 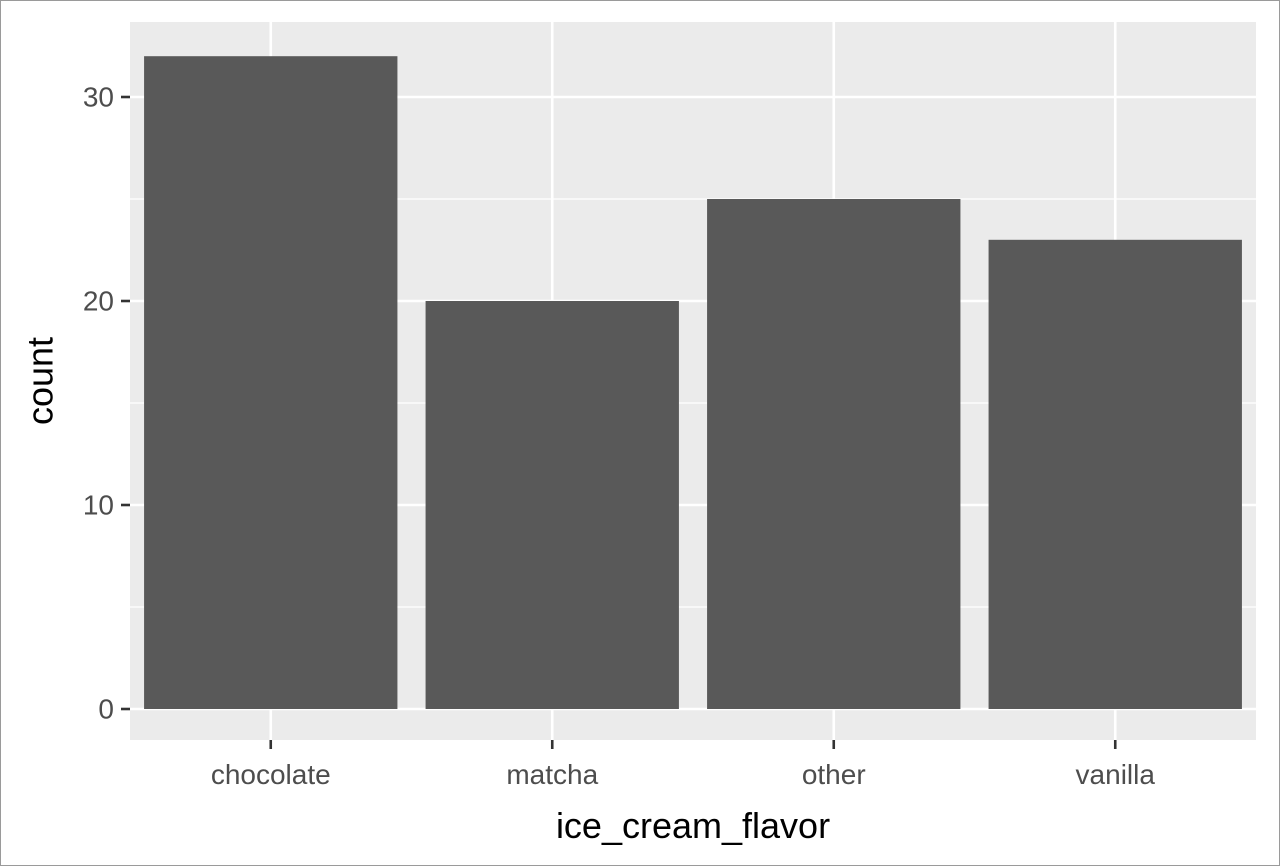 I want to click on y-axis-title: count, so click(x=40, y=381).